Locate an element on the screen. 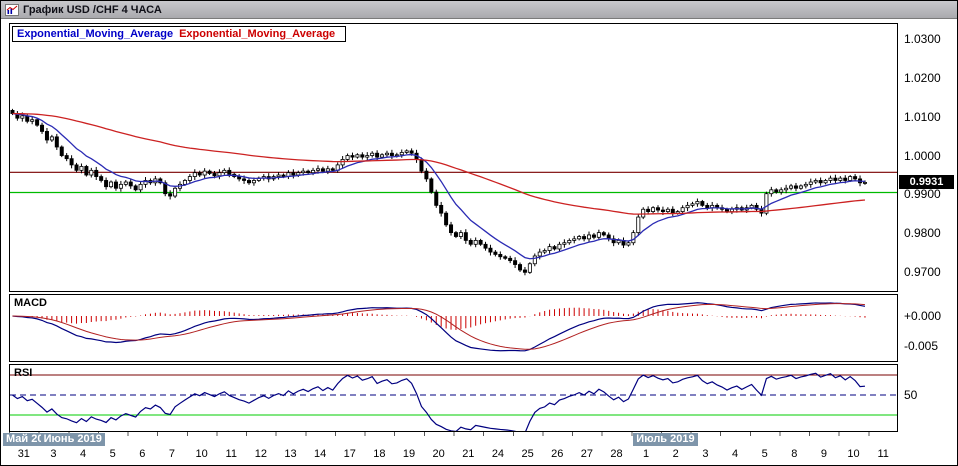 The image size is (958, 466). macd-tick-label: +0.000 is located at coordinates (923, 316).